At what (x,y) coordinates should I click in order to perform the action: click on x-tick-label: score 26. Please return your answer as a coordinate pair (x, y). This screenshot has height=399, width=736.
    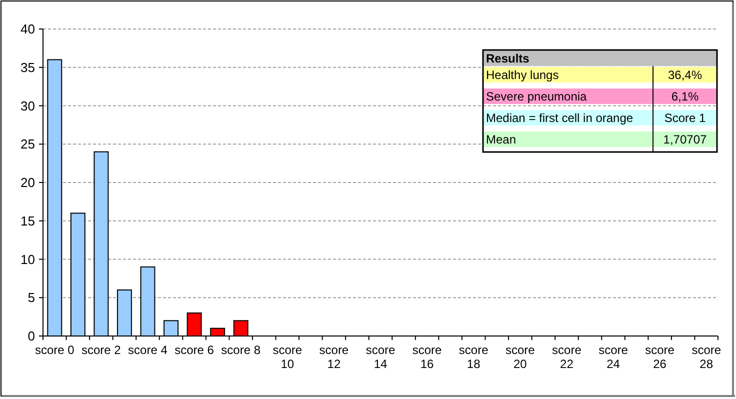
    Looking at the image, I should click on (660, 357).